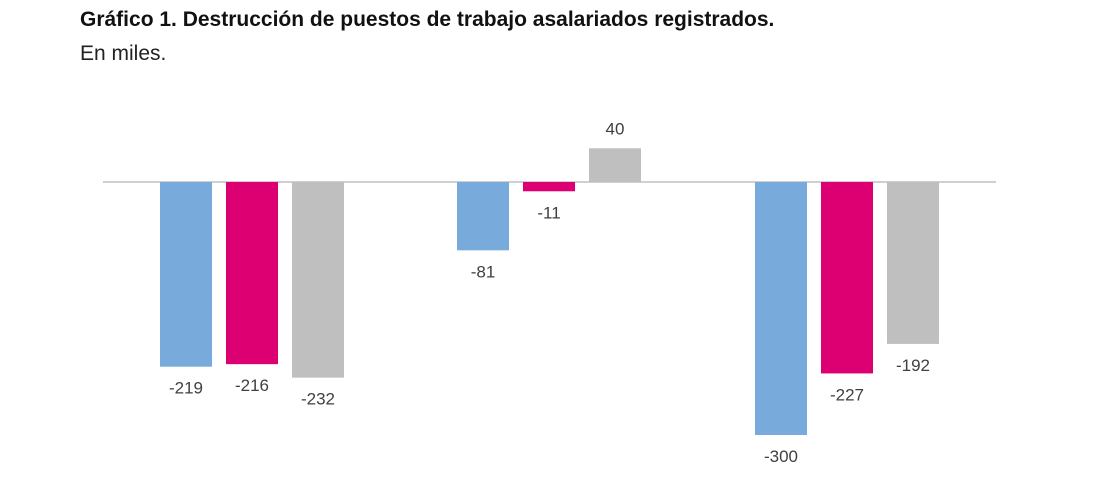 The image size is (1099, 484). What do you see at coordinates (847, 278) in the screenshot?
I see `bar-series2-group3` at bounding box center [847, 278].